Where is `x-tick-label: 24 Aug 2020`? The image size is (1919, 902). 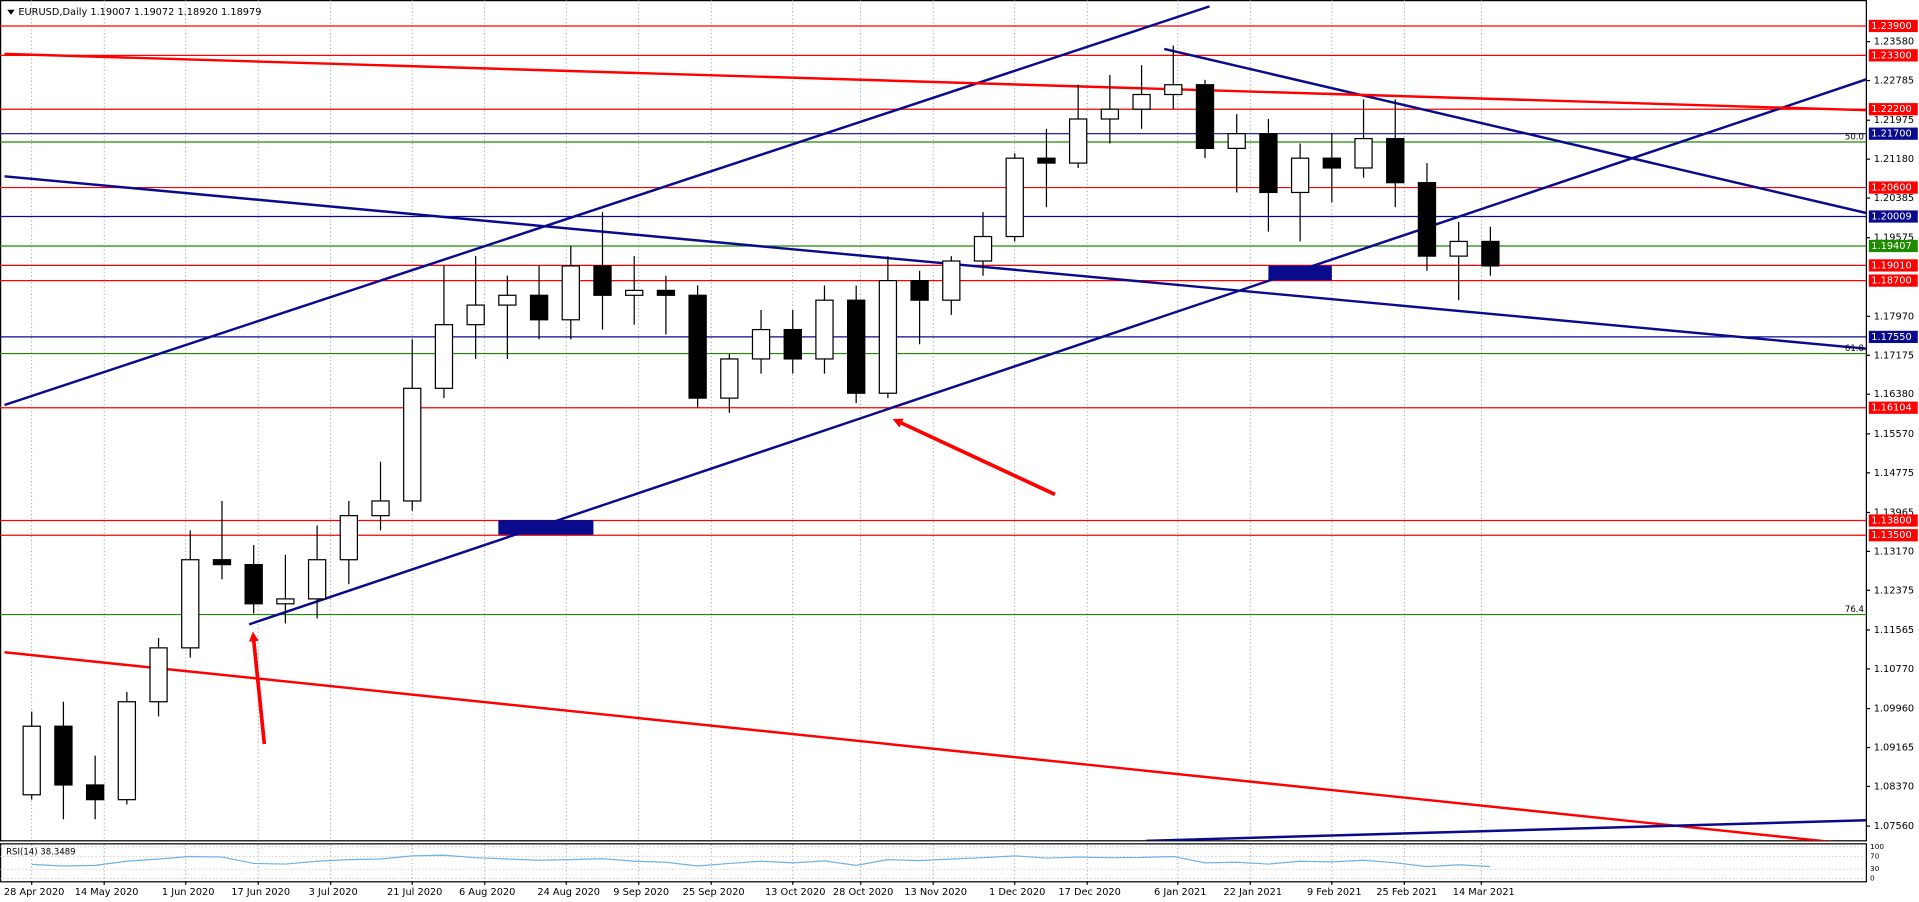
x-tick-label: 24 Aug 2020 is located at coordinates (568, 892).